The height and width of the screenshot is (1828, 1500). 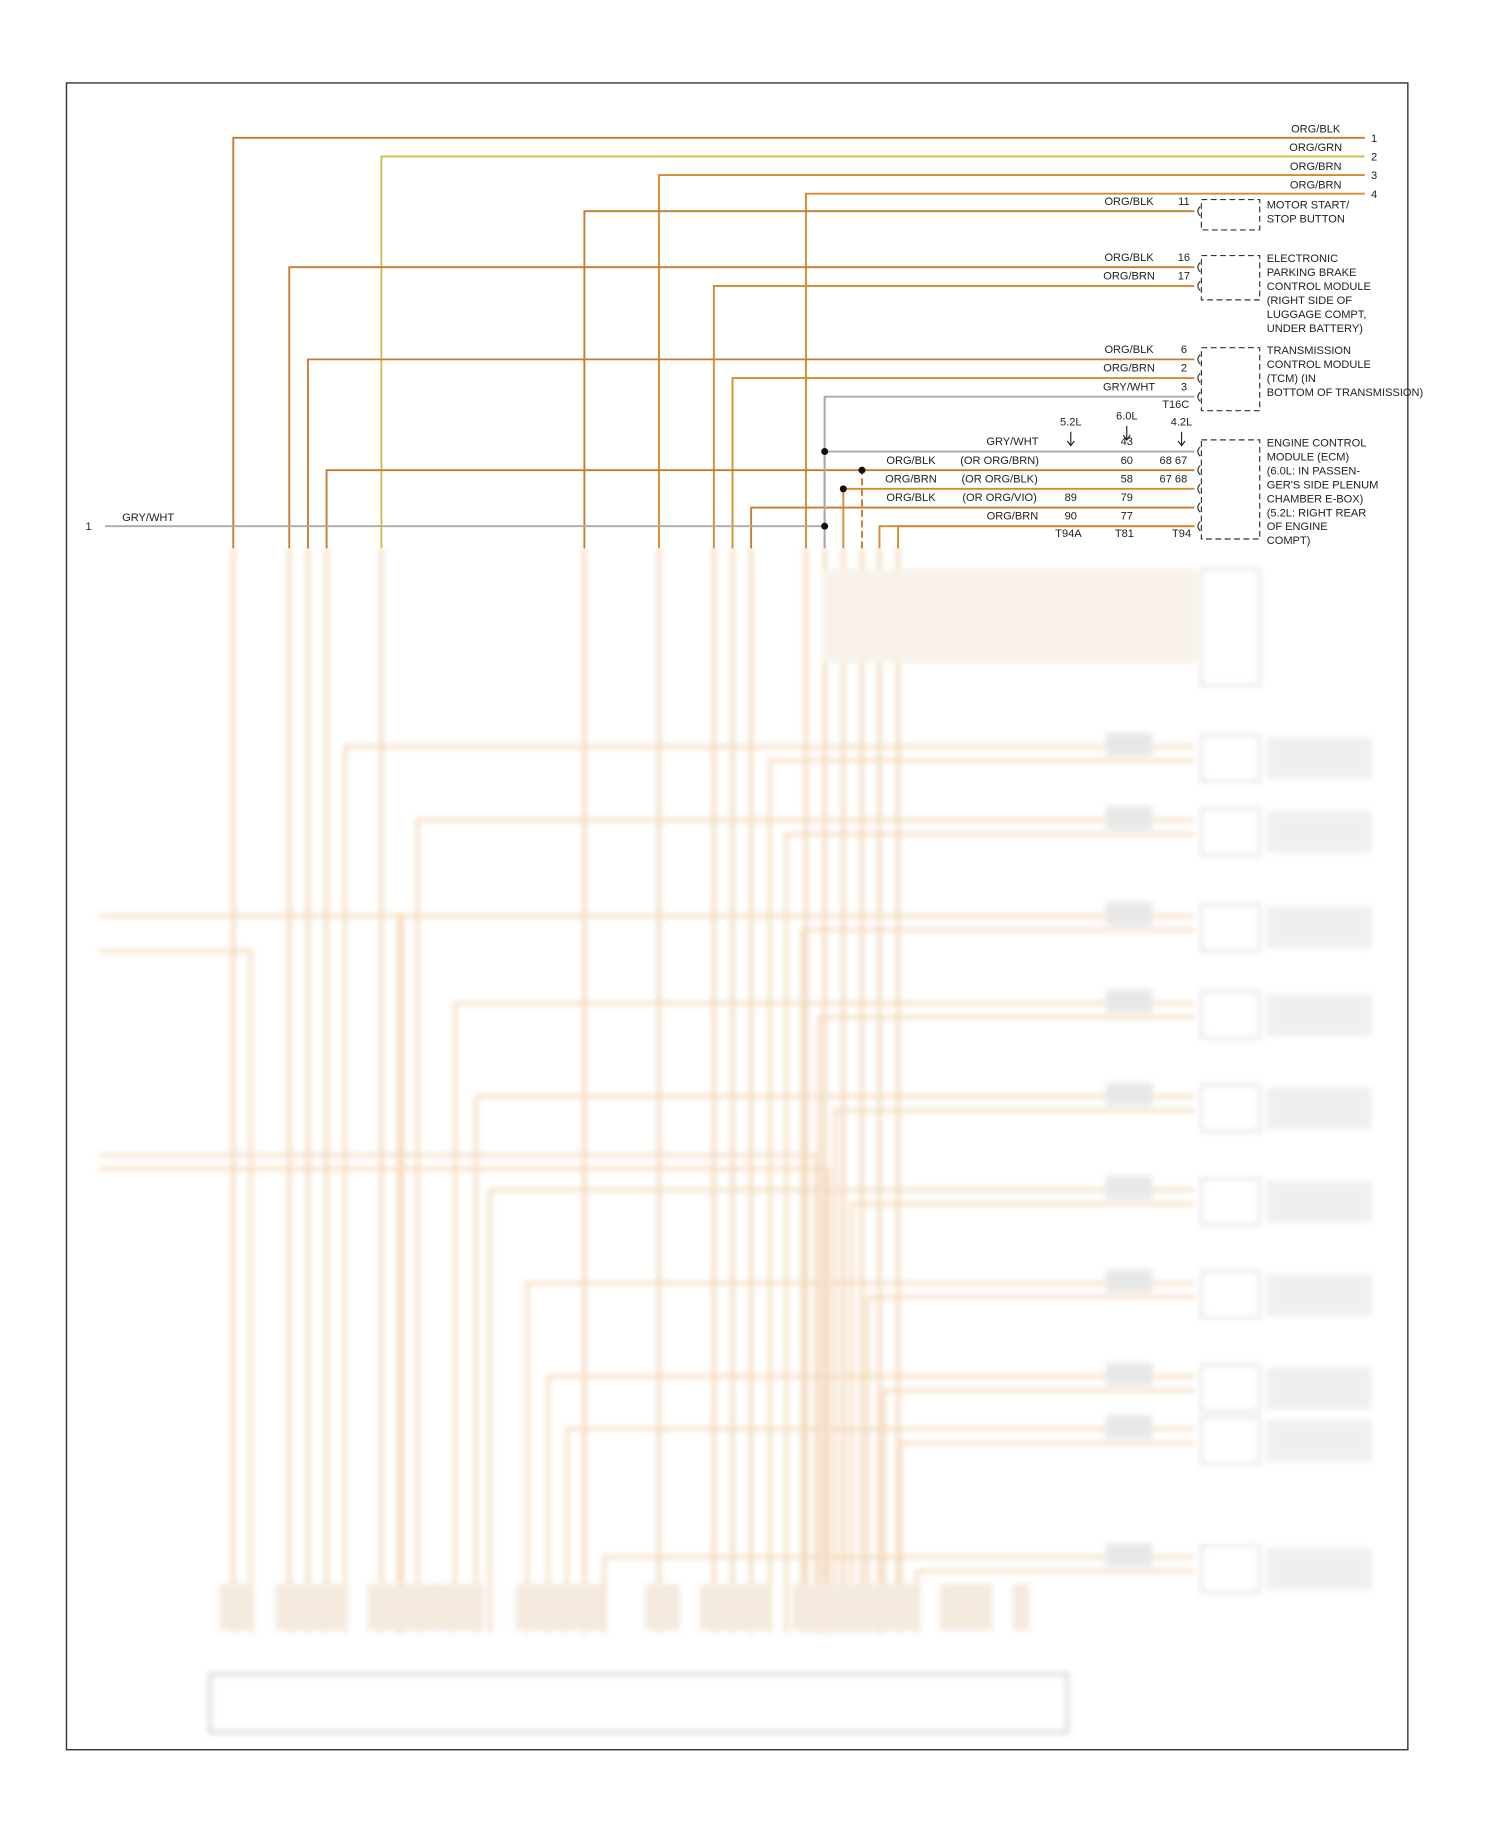 I want to click on wire-label: GRY/WHT, so click(x=148, y=518).